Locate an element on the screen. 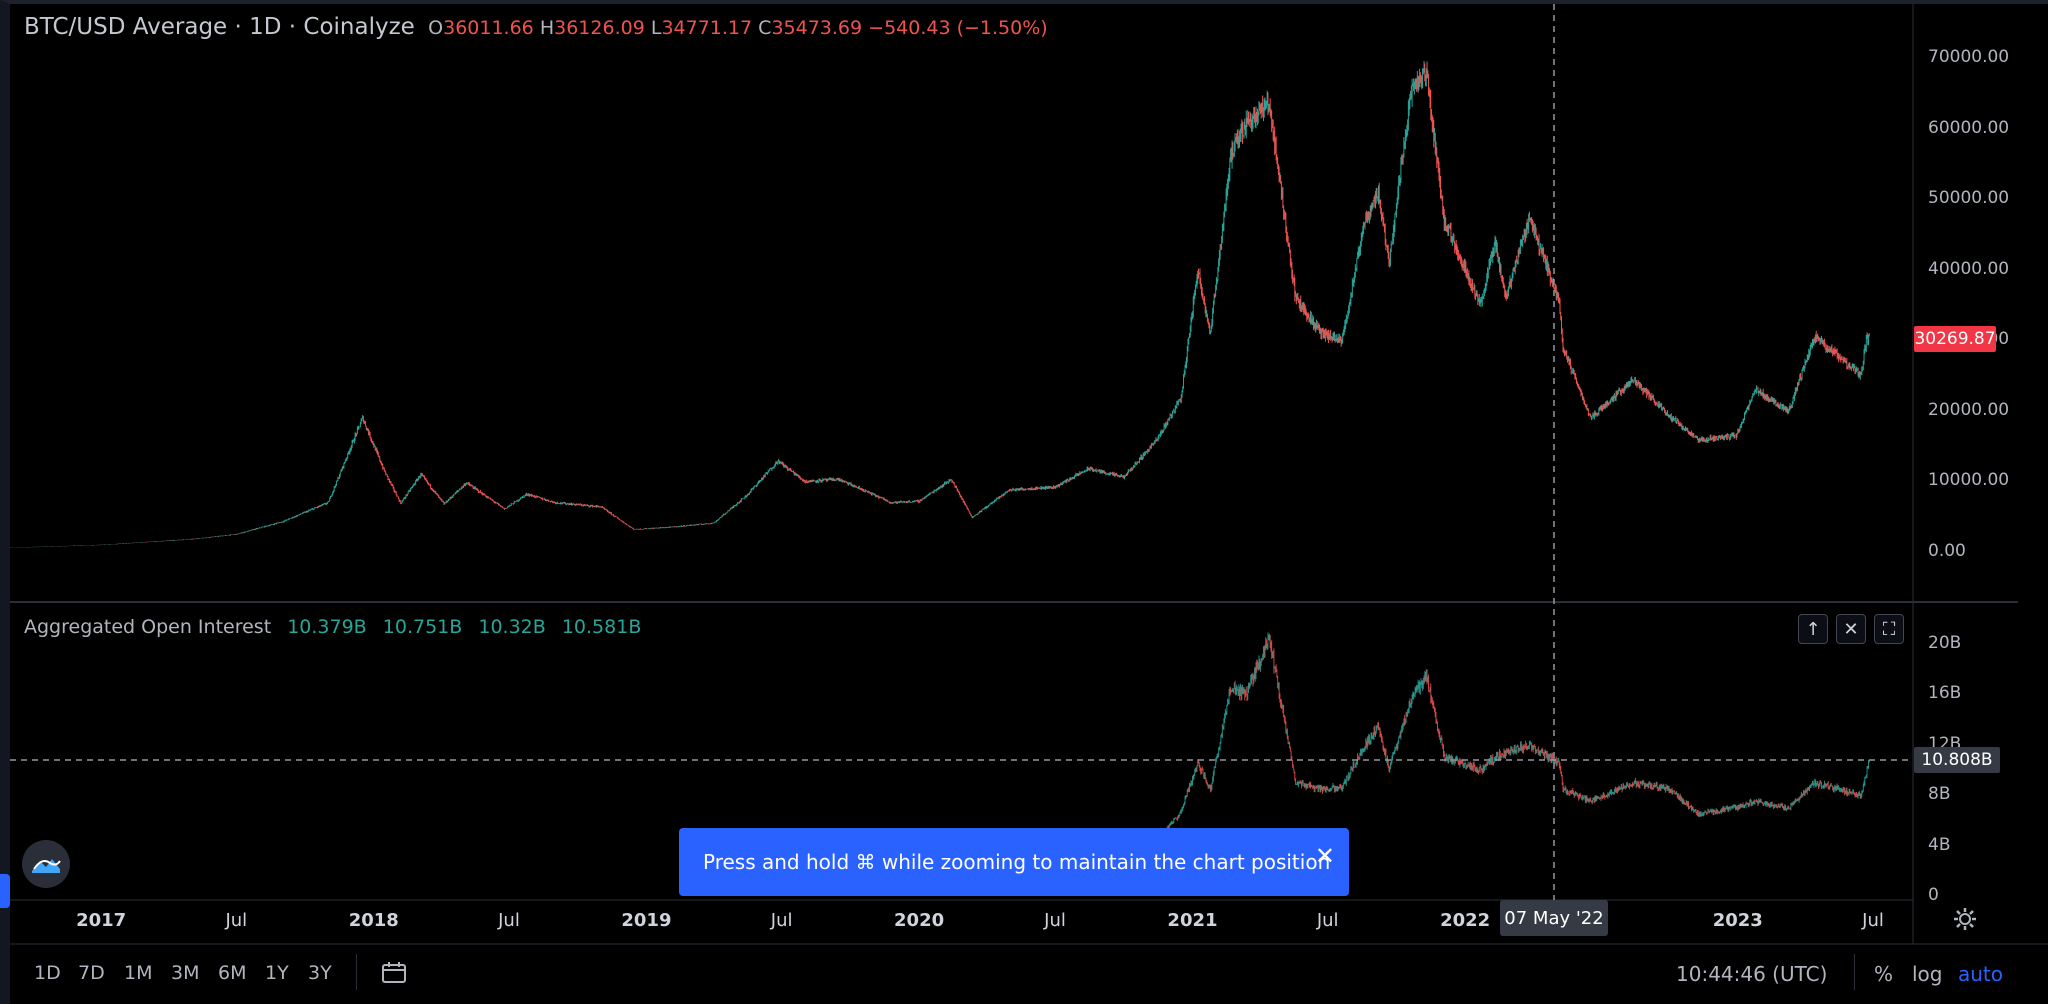 This screenshot has width=2048, height=1004. low-value: 34771.17 is located at coordinates (707, 28).